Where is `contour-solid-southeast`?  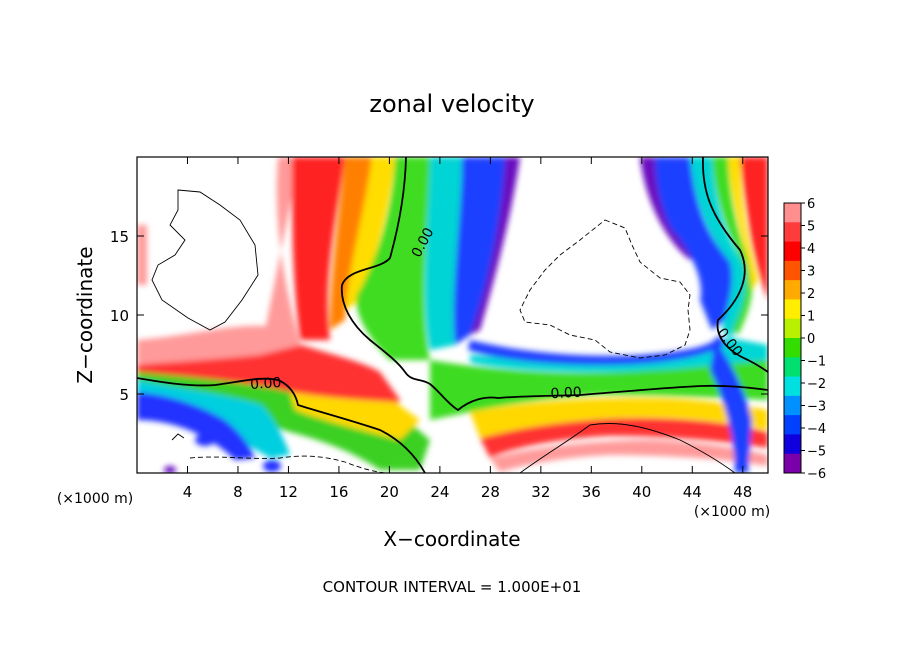 contour-solid-southeast is located at coordinates (627, 448).